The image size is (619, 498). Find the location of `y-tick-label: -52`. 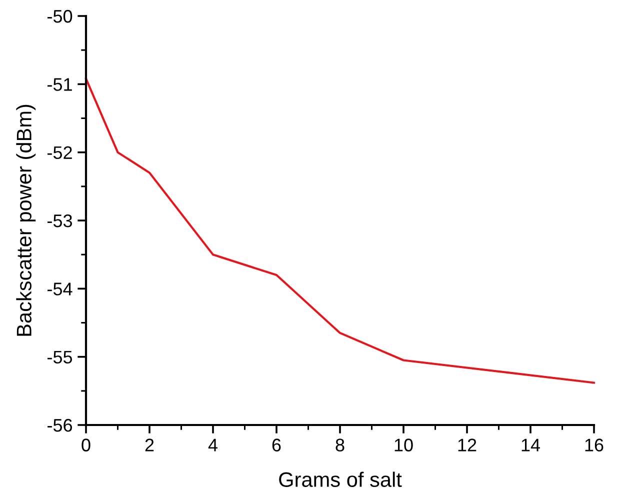

y-tick-label: -52 is located at coordinates (60, 153).